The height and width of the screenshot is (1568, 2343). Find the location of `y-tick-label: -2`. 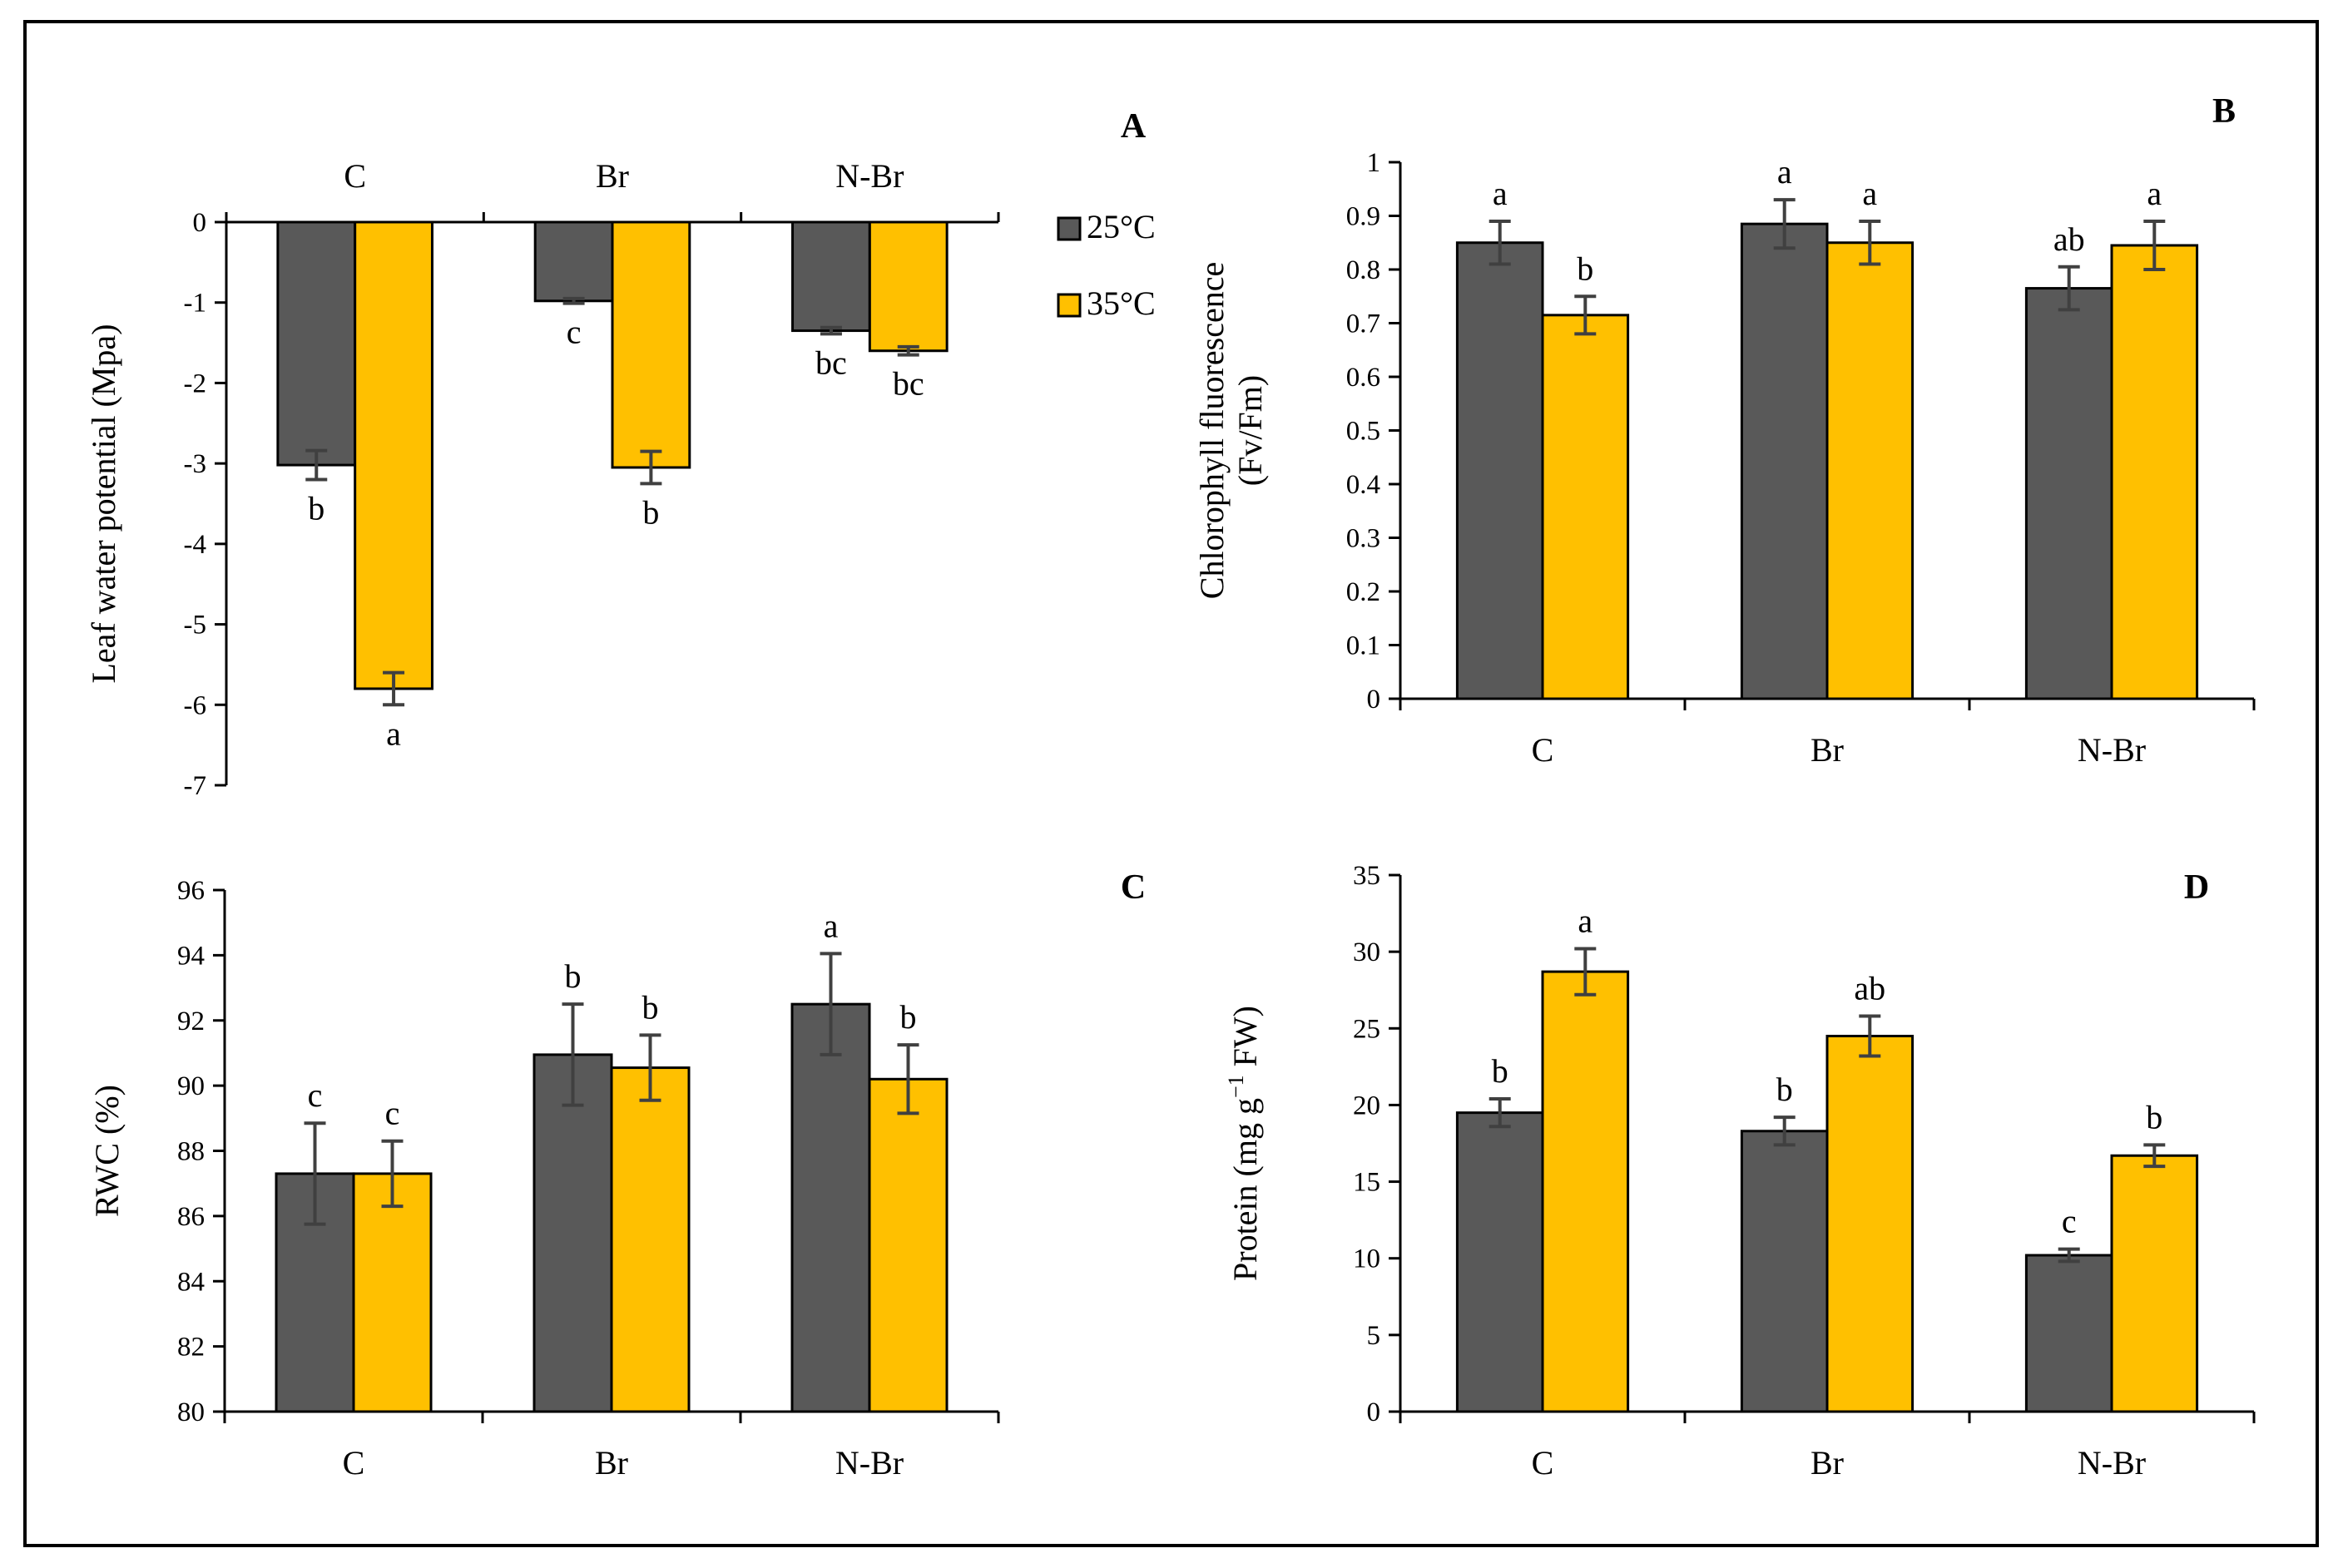

y-tick-label: -2 is located at coordinates (195, 383).